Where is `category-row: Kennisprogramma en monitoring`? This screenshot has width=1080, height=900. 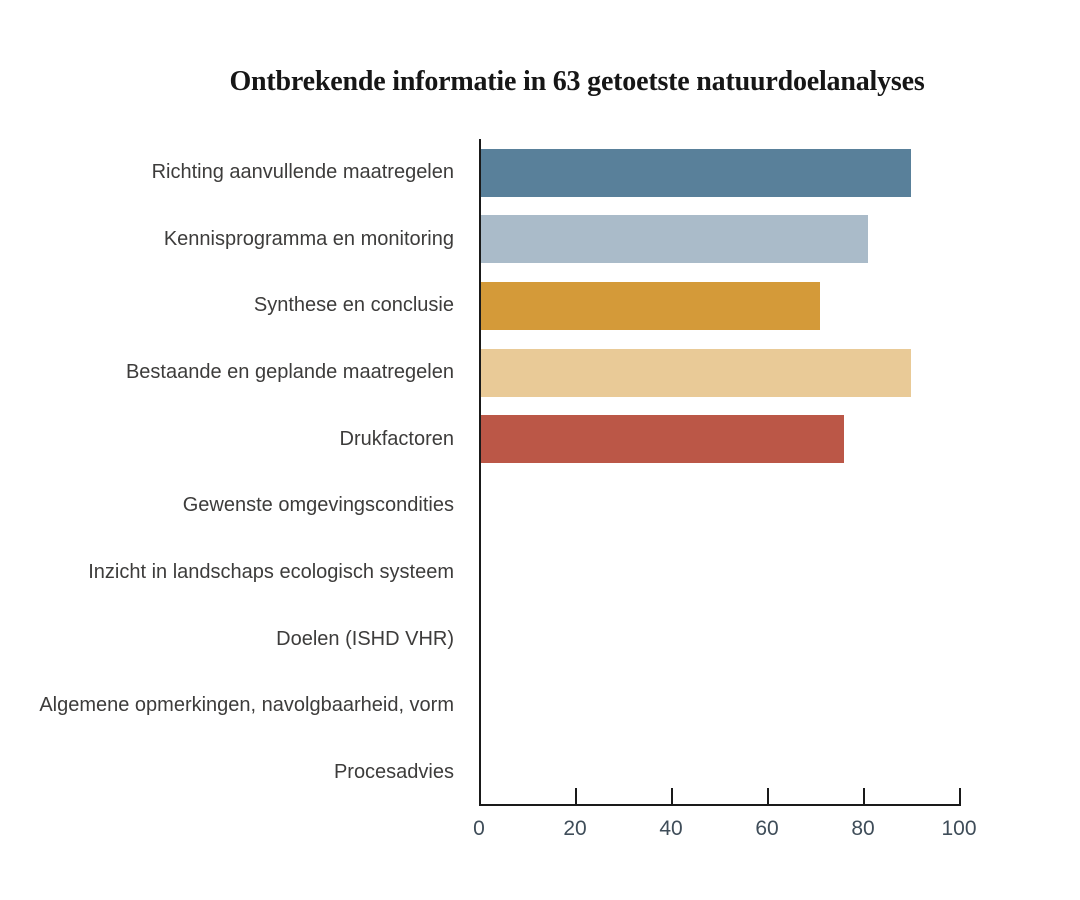
category-row: Kennisprogramma en monitoring is located at coordinates (540, 239).